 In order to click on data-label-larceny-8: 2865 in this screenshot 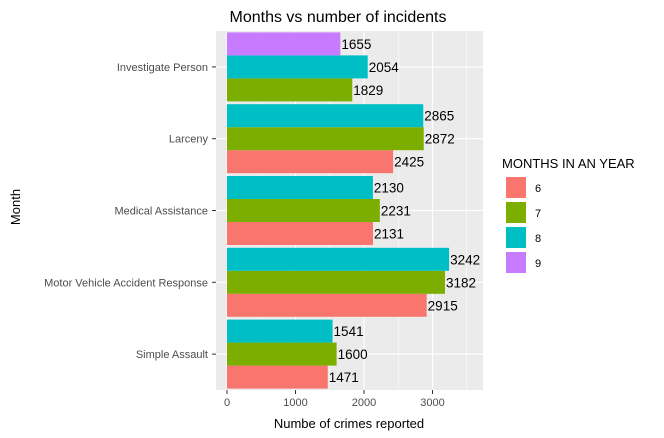, I will do `click(439, 116)`.